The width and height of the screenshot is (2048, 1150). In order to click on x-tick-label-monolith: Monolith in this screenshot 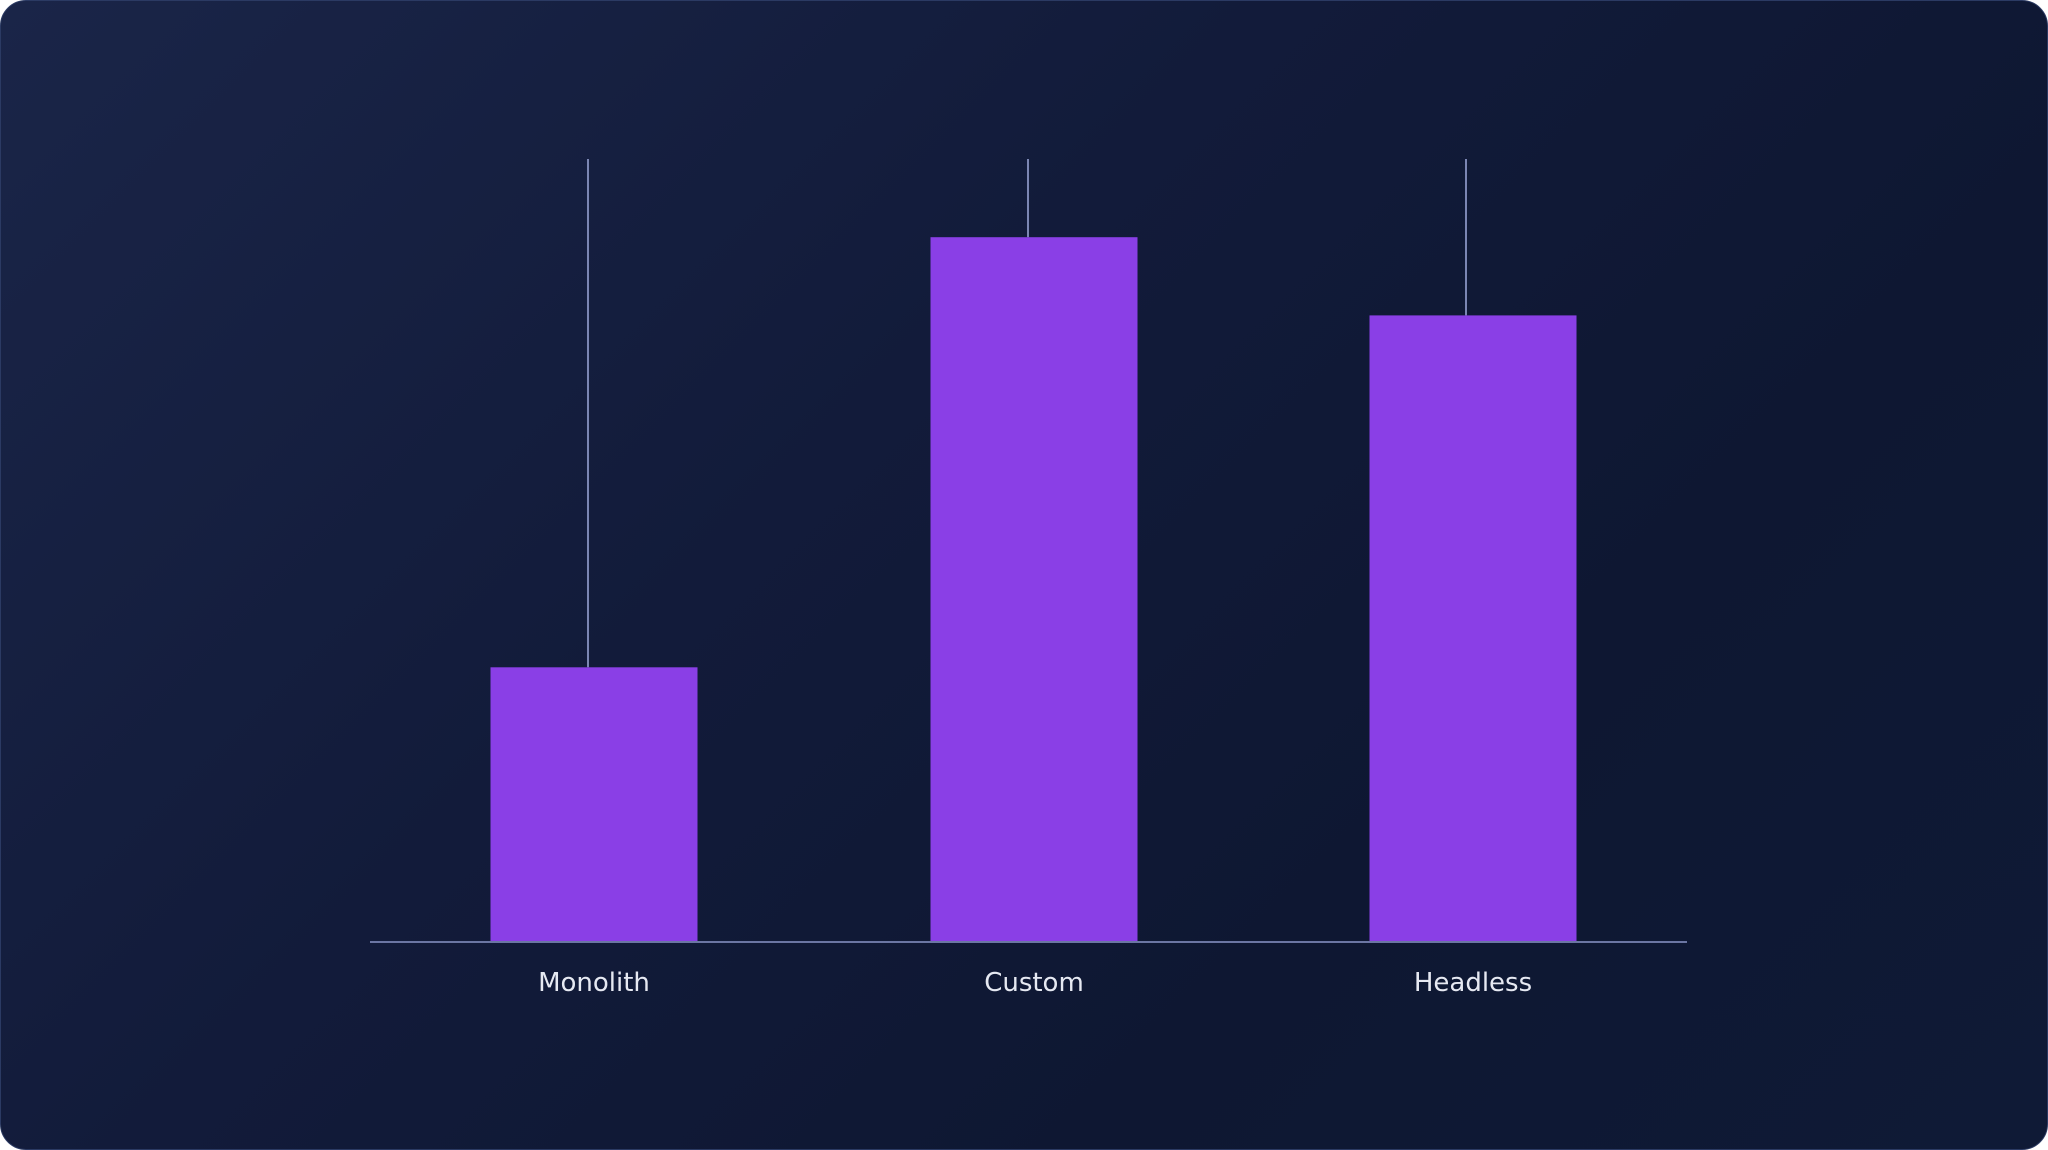, I will do `click(594, 983)`.